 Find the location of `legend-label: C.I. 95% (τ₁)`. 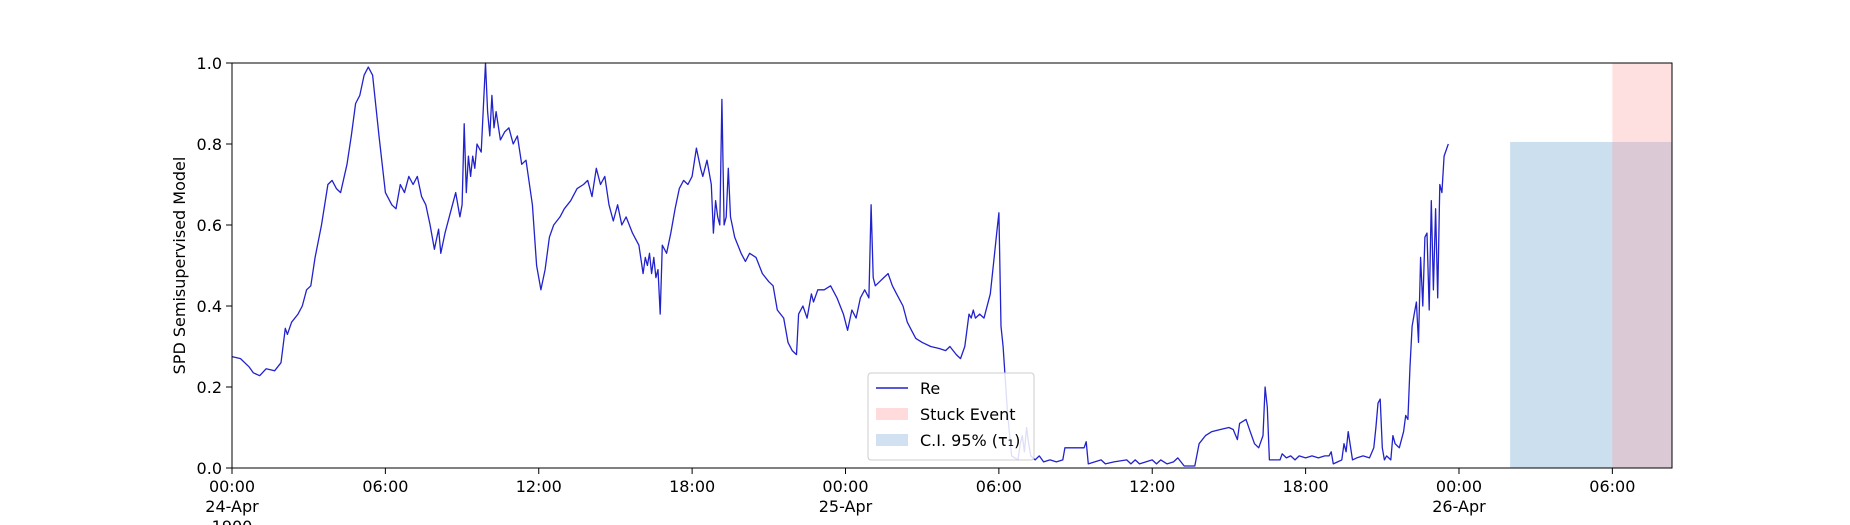

legend-label: C.I. 95% (τ₁) is located at coordinates (970, 440).